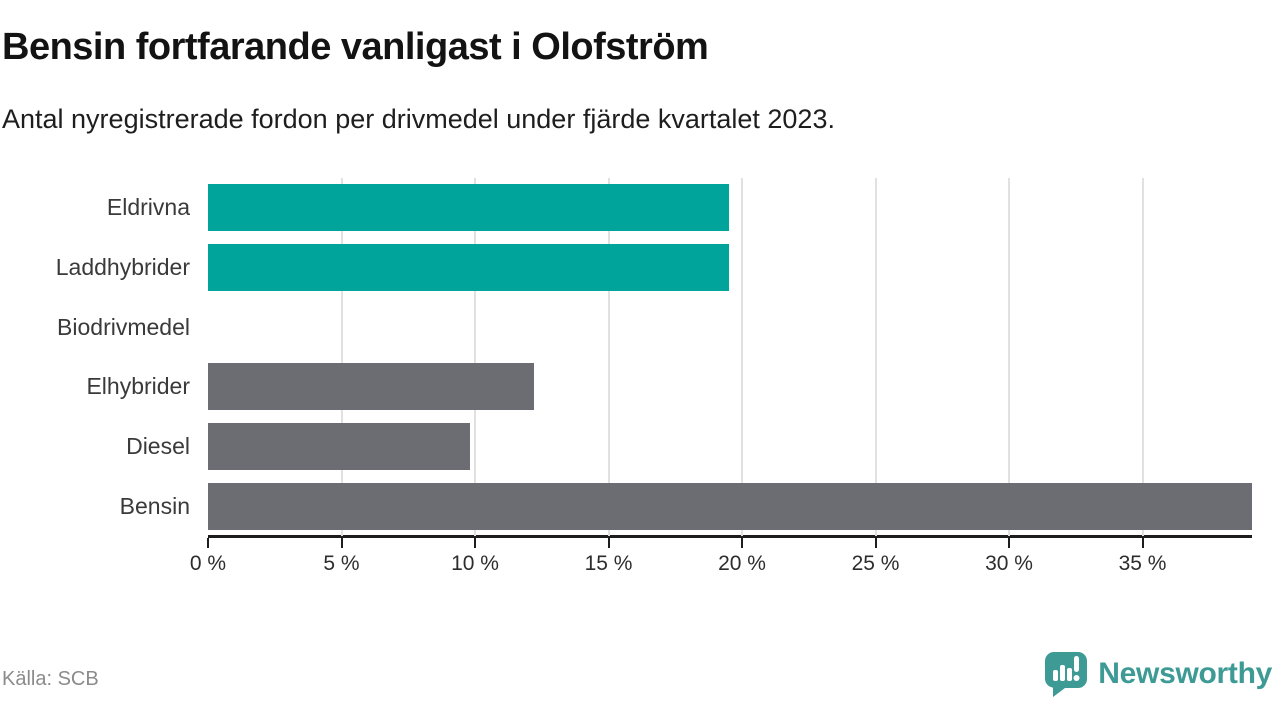 This screenshot has width=1280, height=720. I want to click on x-axis-tick-label: 0 %, so click(208, 563).